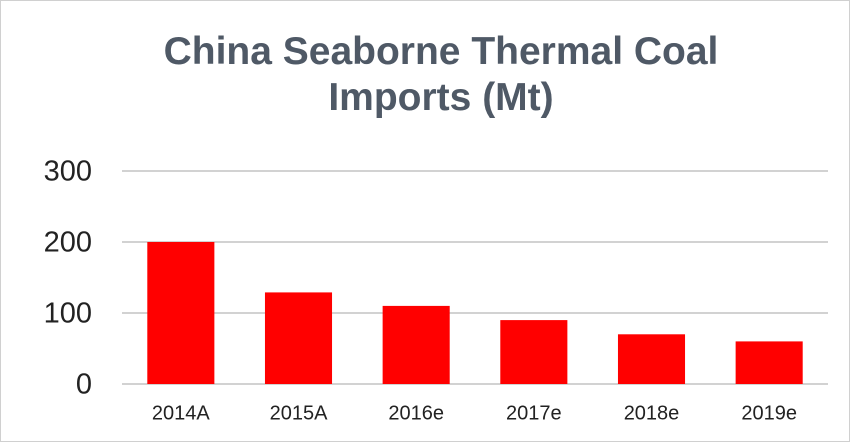  I want to click on x-tick-label: 2016e, so click(416, 413).